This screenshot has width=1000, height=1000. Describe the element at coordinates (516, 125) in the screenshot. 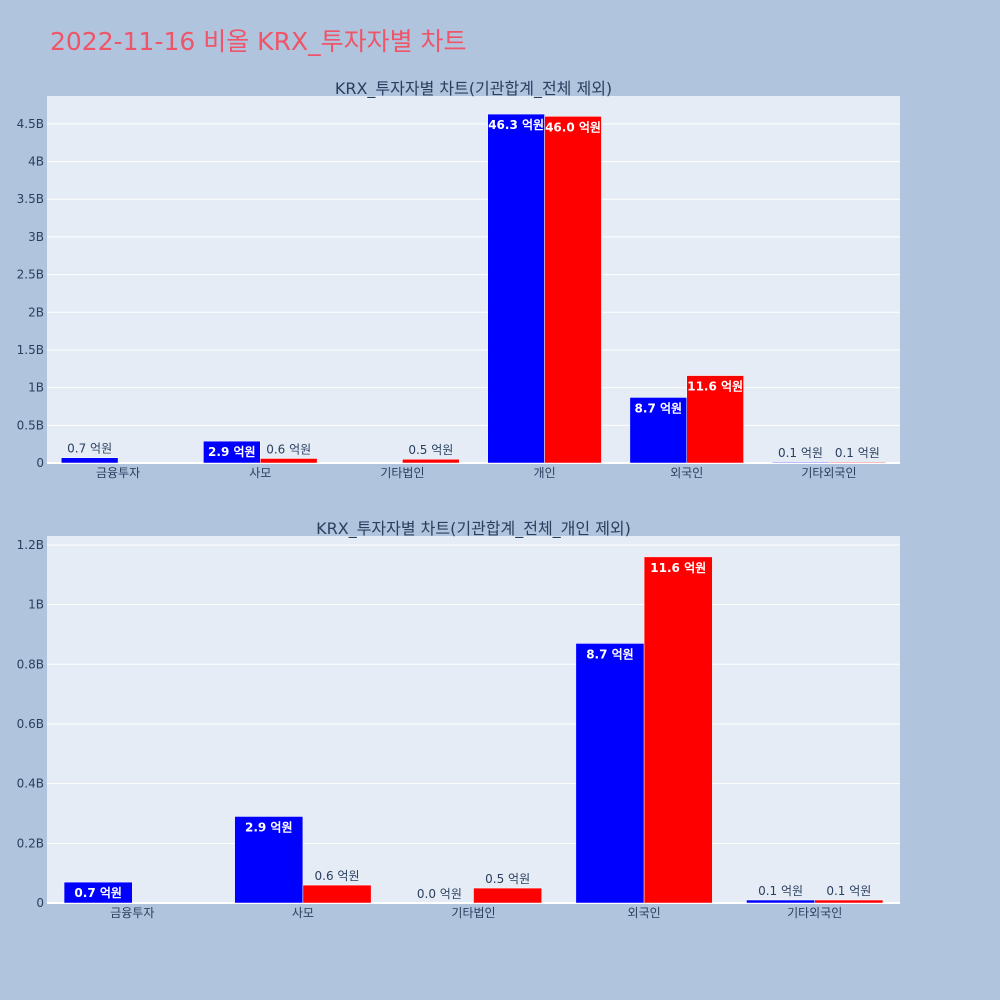

I see `data-label: 46.3 억원` at that location.